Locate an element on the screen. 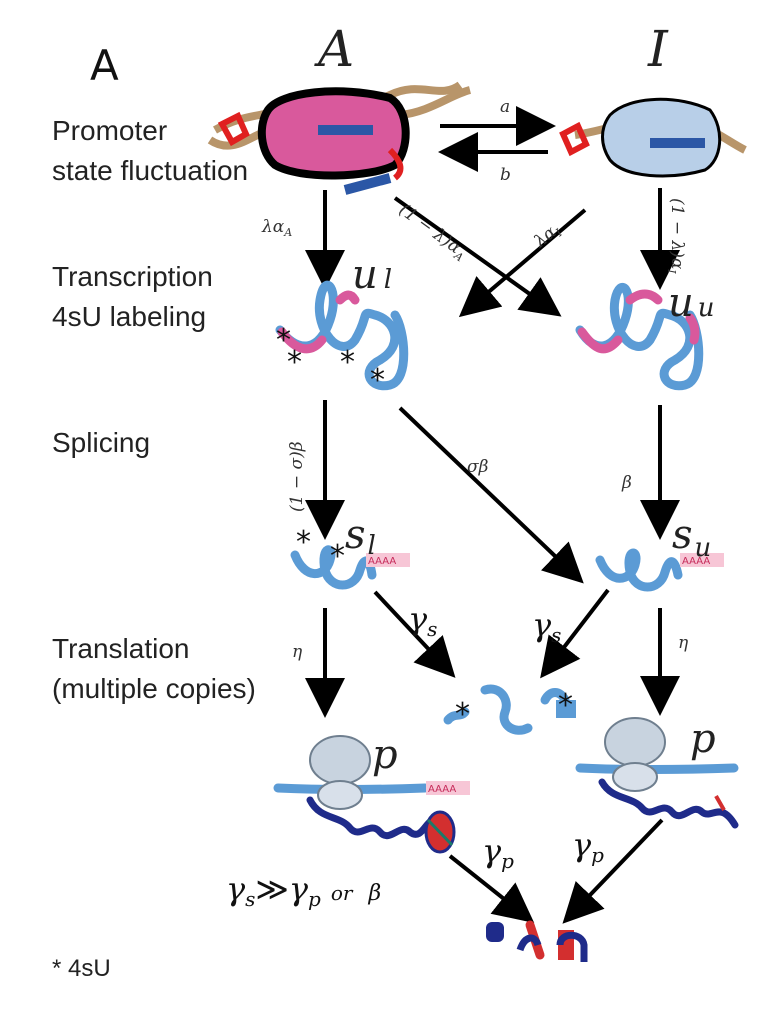 The height and width of the screenshot is (1014, 776). rate-lambda-alpha-I: λαI is located at coordinates (548, 236).